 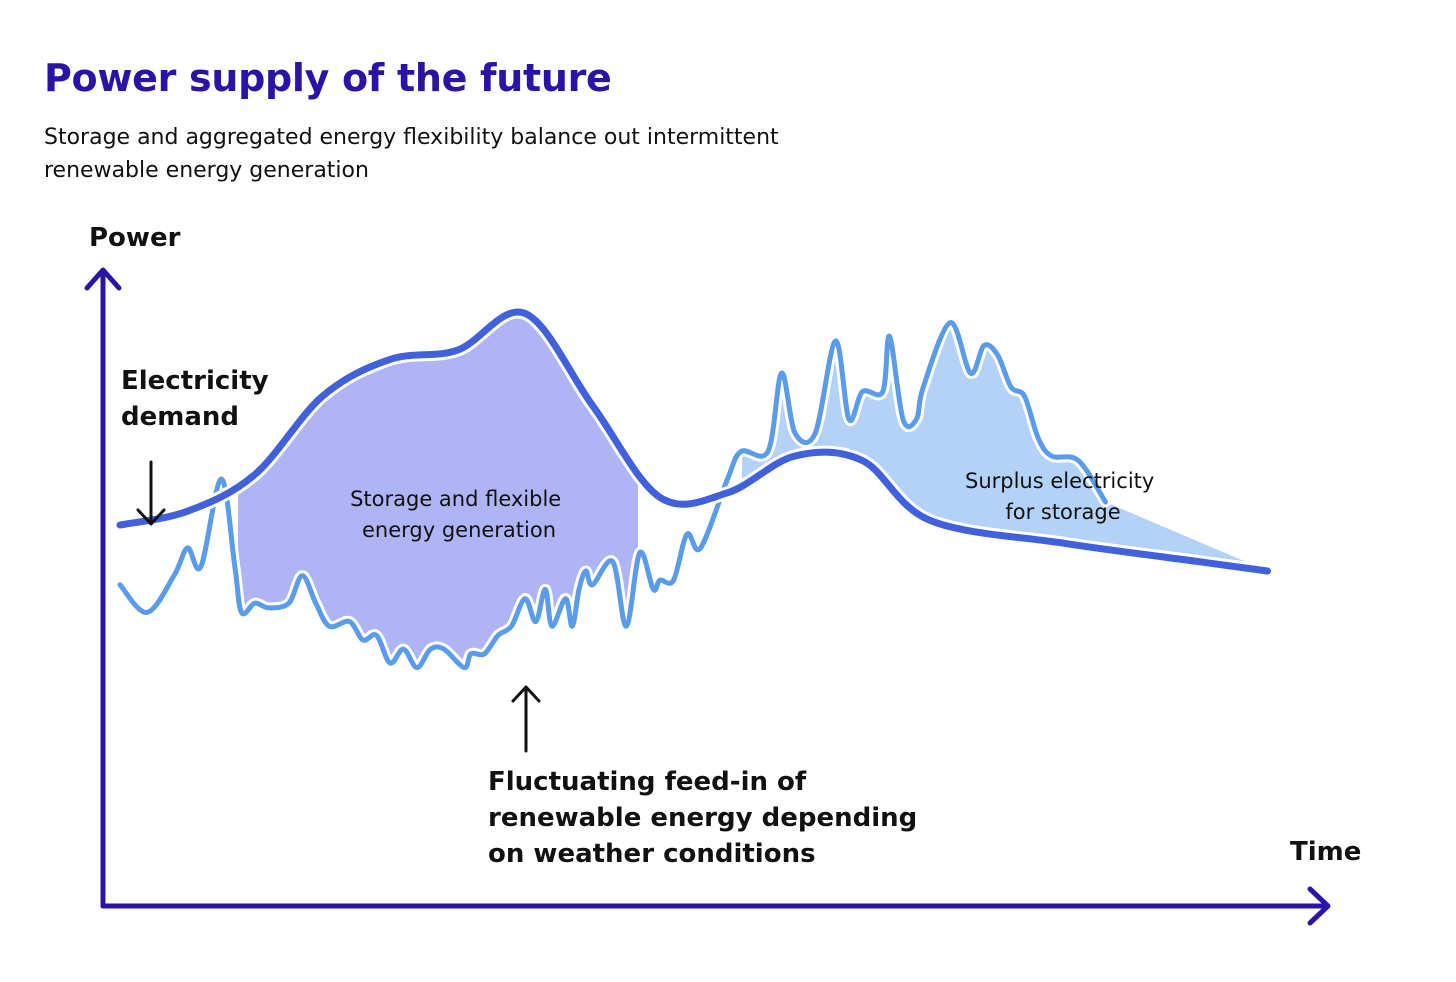 I want to click on renewable-annotation-arrow, so click(x=526, y=719).